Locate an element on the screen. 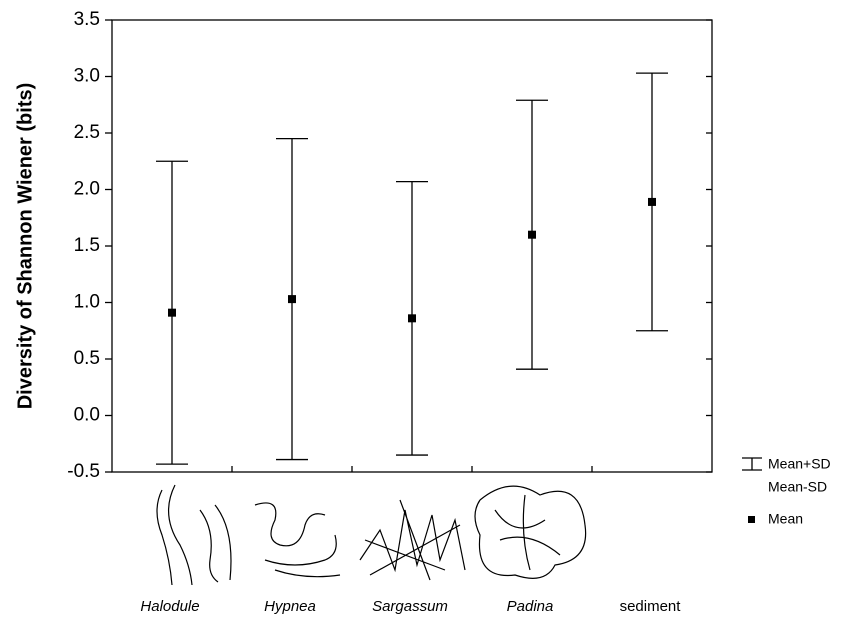 The height and width of the screenshot is (619, 850). hypnea-drawing is located at coordinates (297, 540).